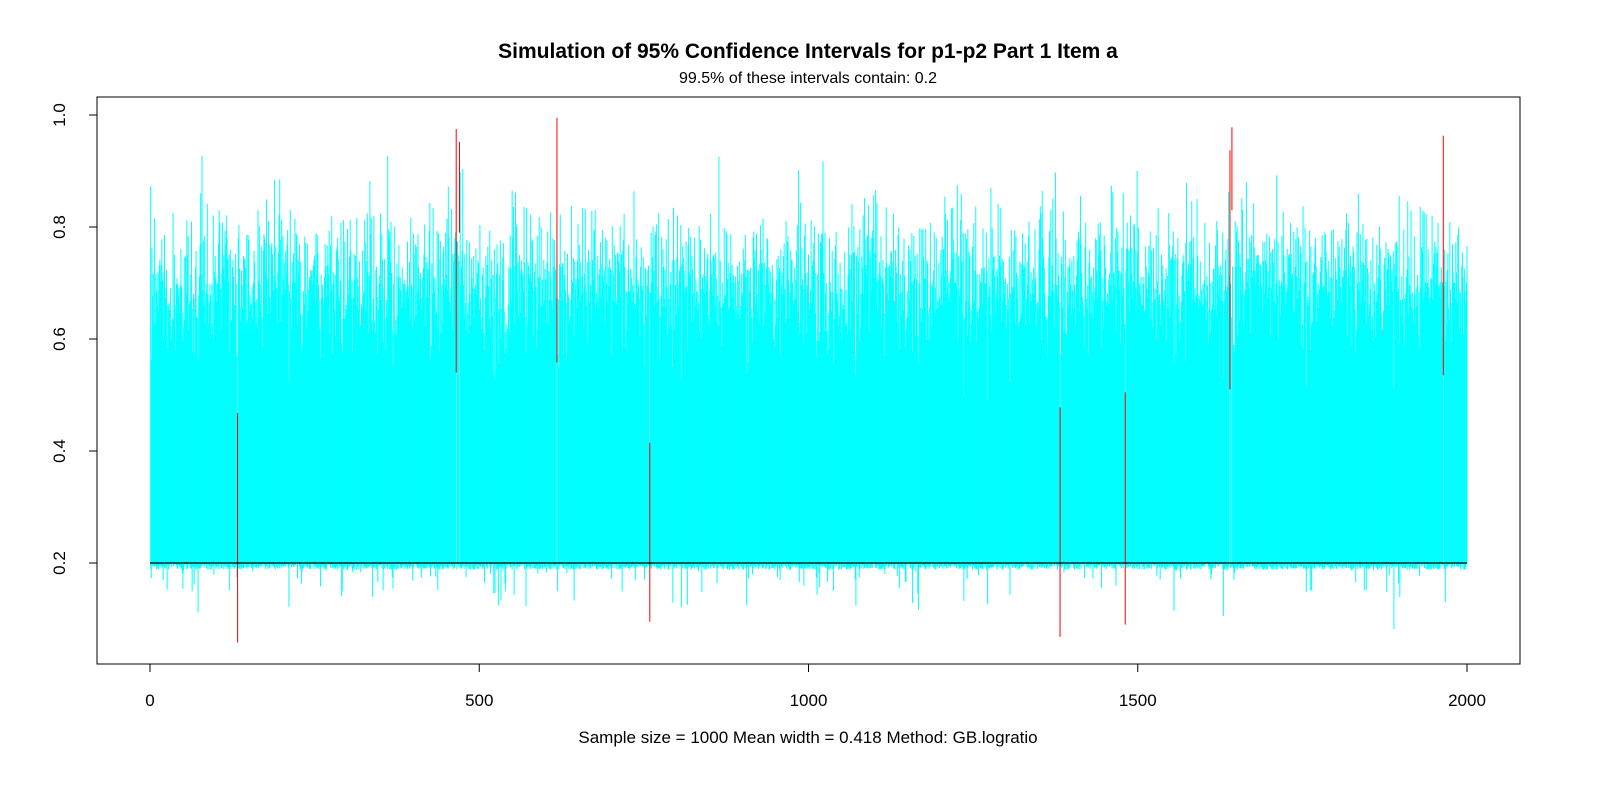 This screenshot has width=1600, height=800. I want to click on y-tick-label: 1.0, so click(59, 115).